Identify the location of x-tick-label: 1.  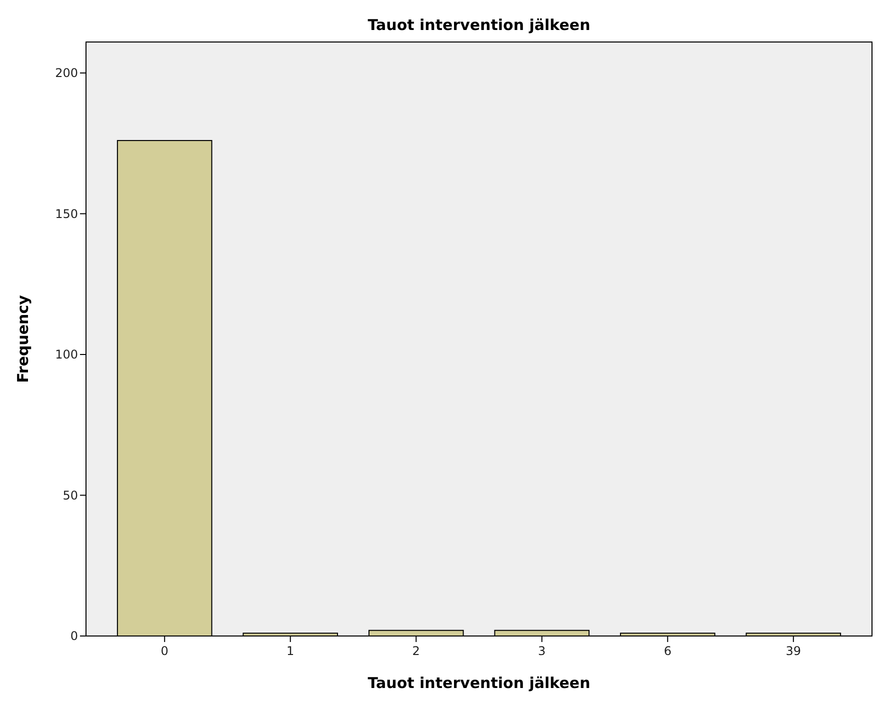
(290, 651).